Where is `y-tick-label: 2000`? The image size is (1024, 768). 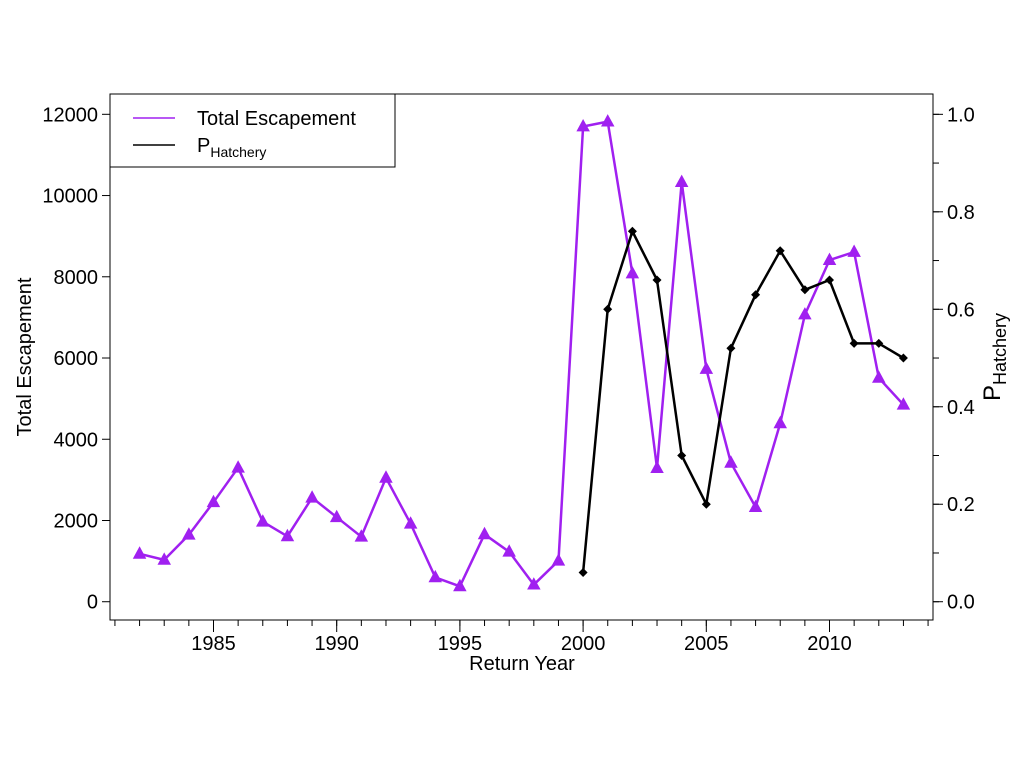 y-tick-label: 2000 is located at coordinates (76, 521).